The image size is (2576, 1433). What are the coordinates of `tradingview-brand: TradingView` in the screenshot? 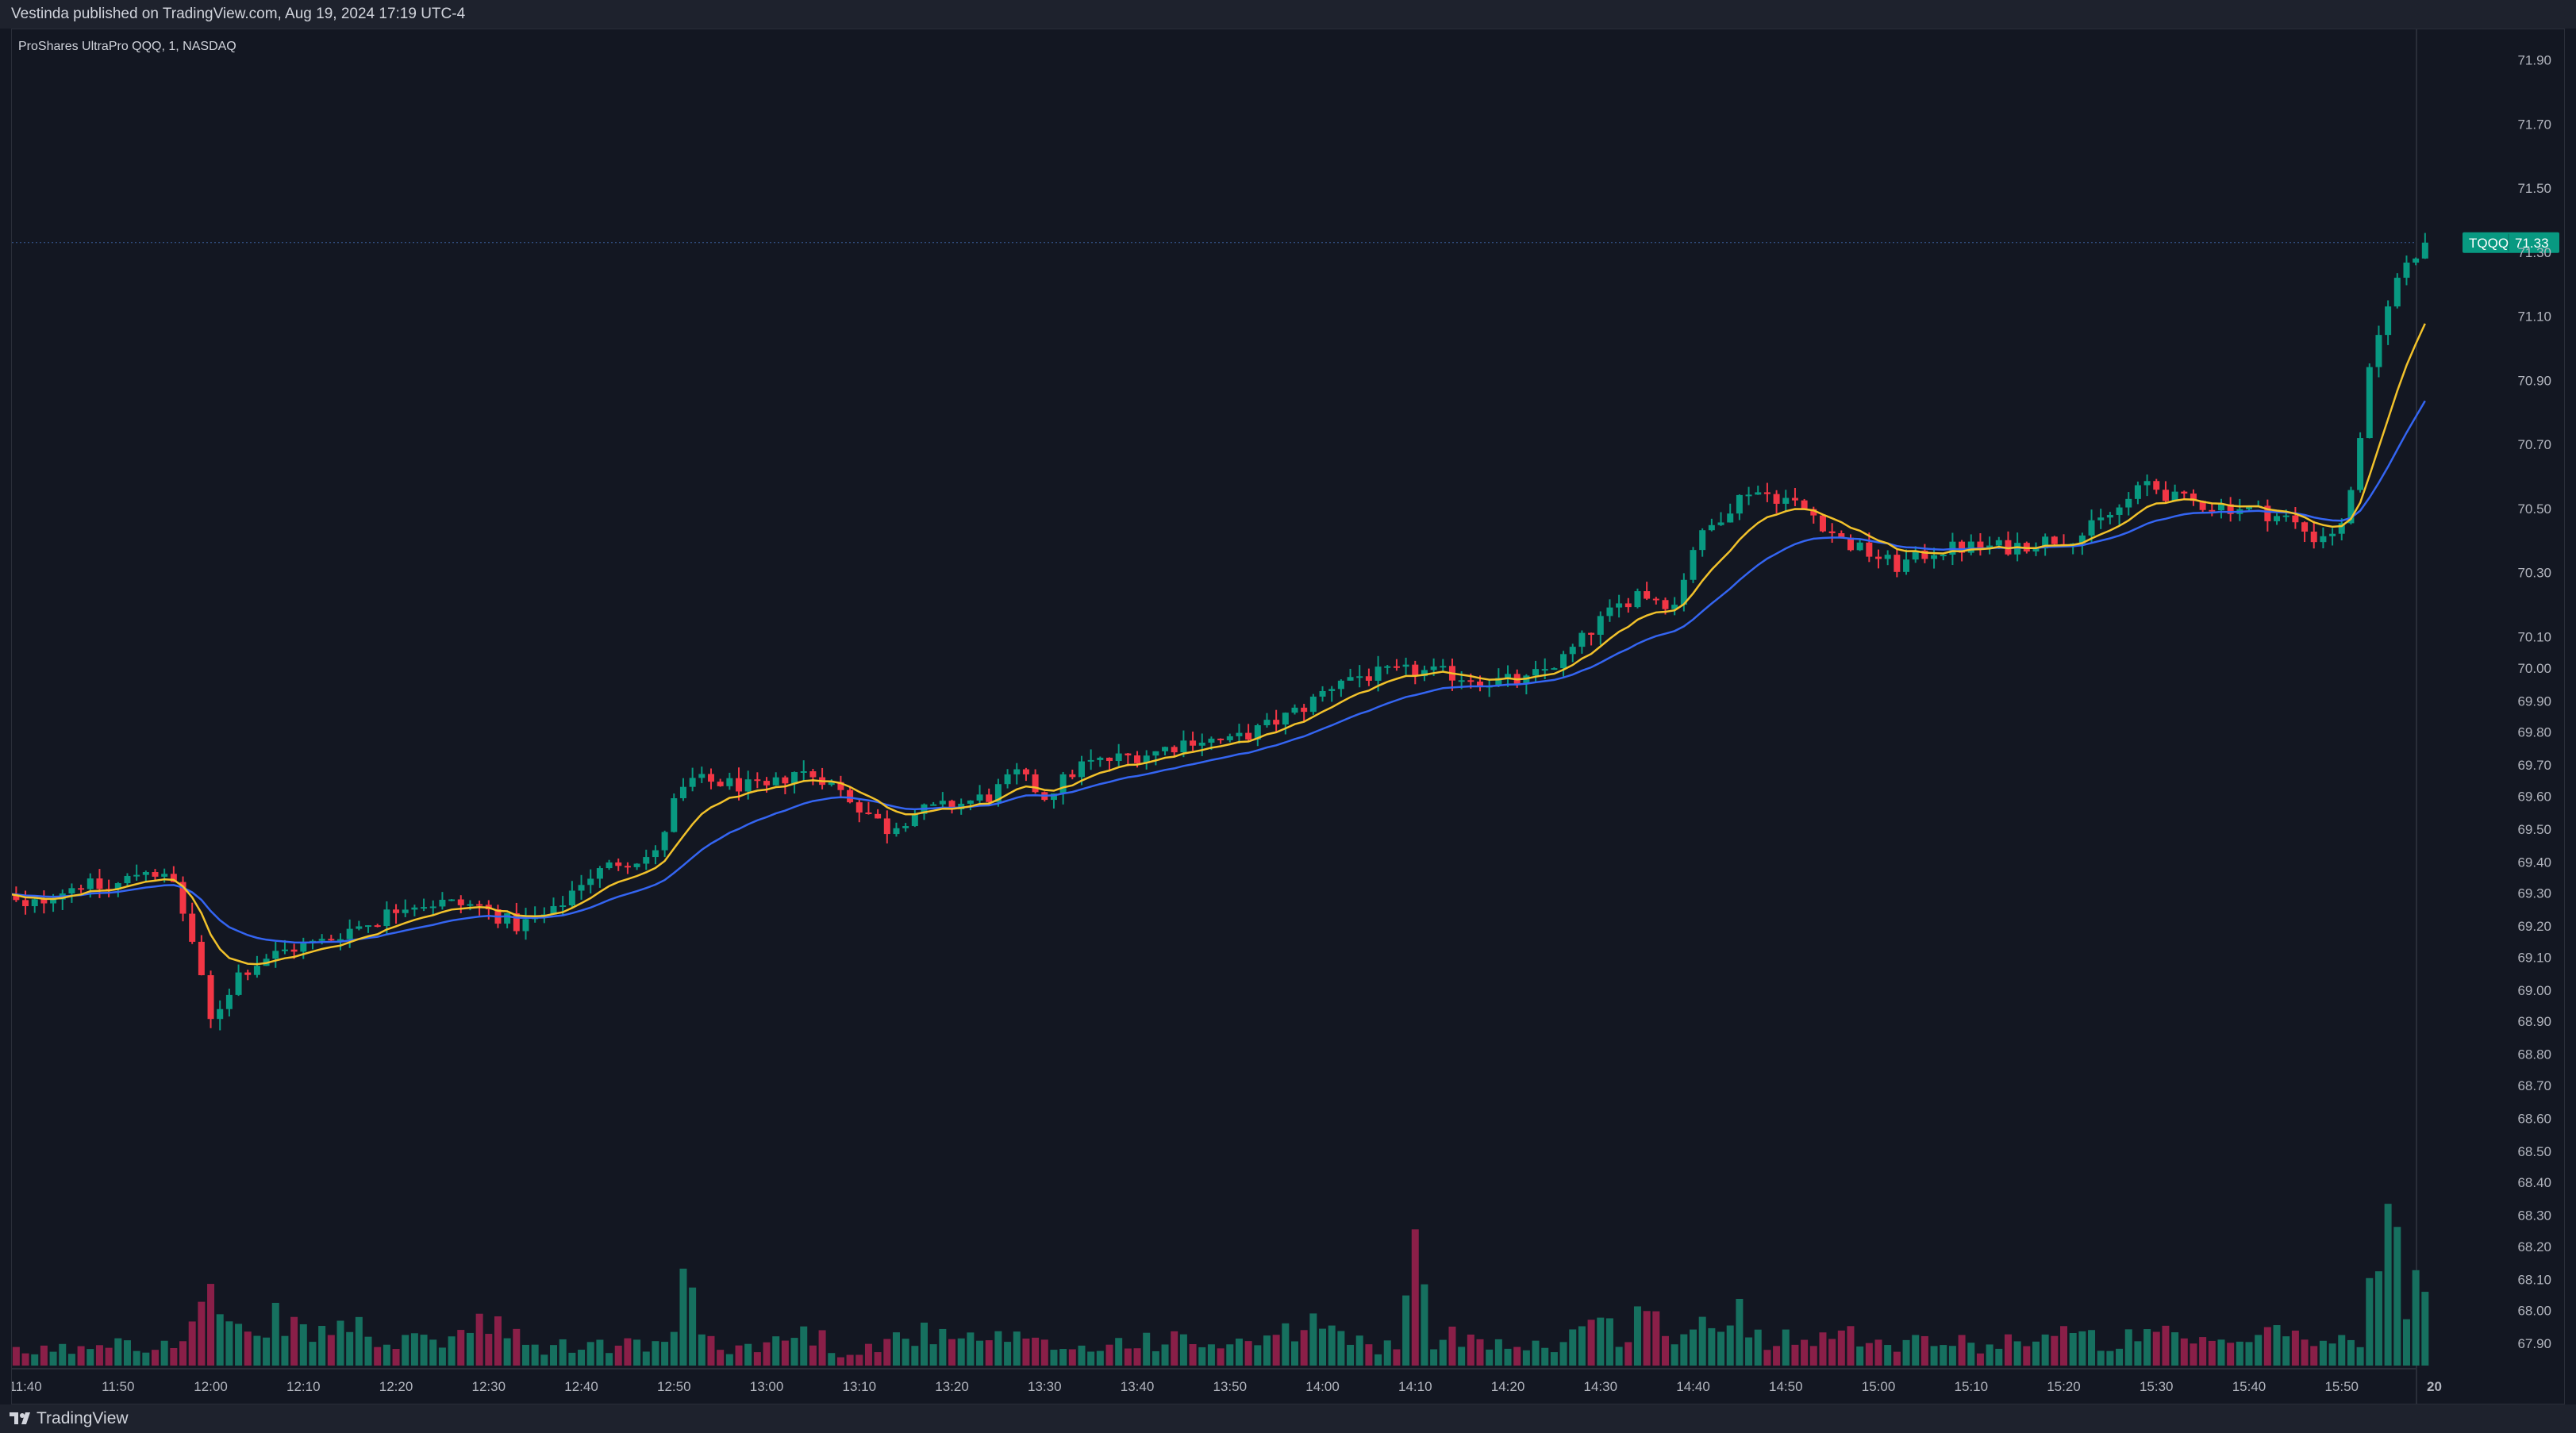 It's located at (83, 1418).